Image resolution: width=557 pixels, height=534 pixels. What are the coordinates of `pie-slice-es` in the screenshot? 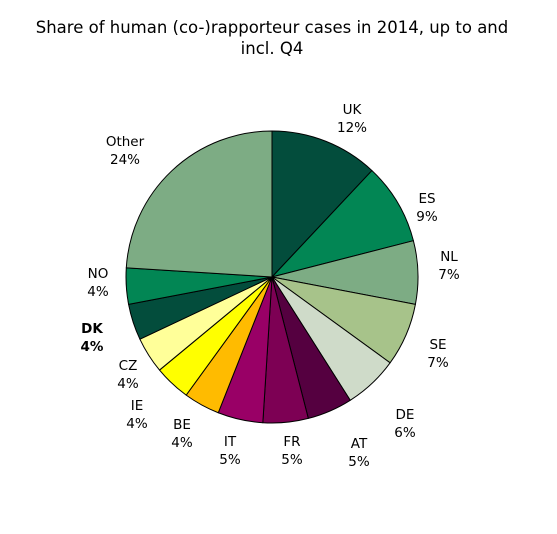 It's located at (342, 224).